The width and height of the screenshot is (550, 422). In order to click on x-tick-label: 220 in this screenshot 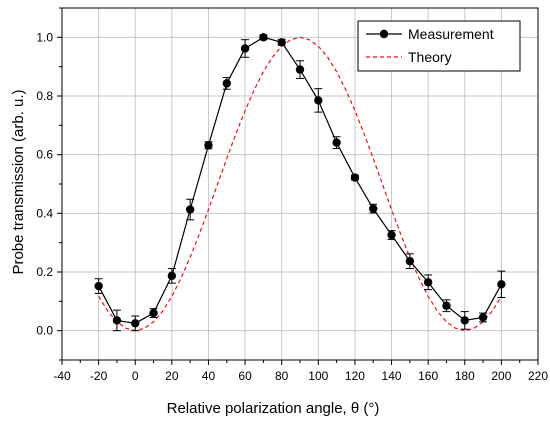, I will do `click(538, 376)`.